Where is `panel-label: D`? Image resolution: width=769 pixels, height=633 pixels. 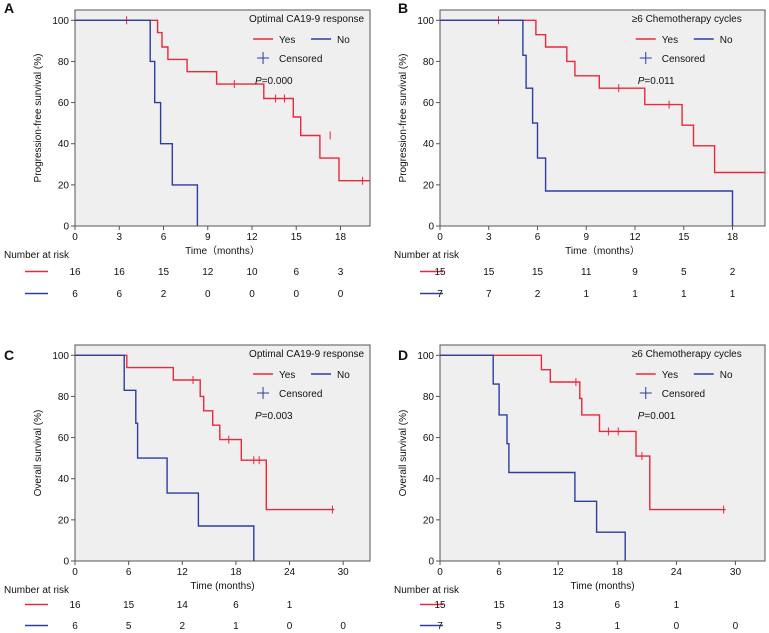 panel-label: D is located at coordinates (403, 355).